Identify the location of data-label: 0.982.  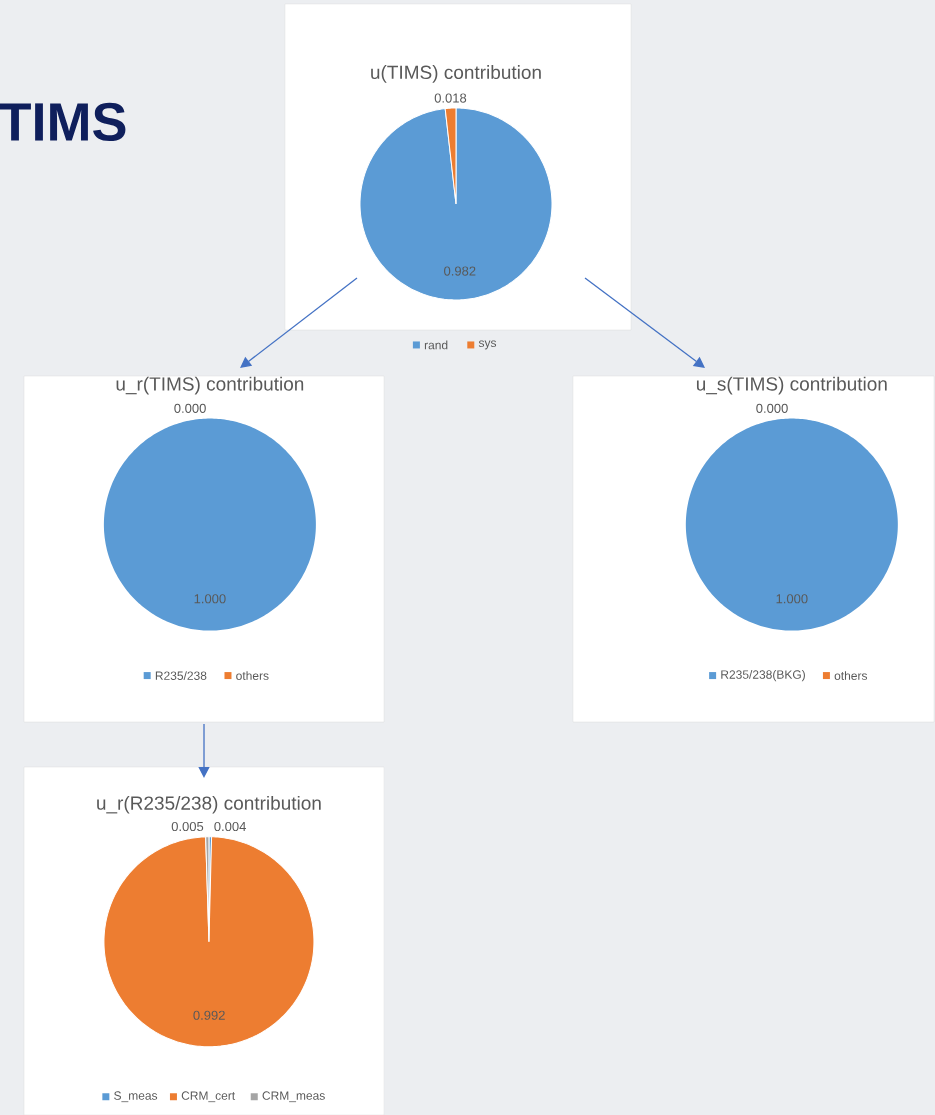
(460, 271).